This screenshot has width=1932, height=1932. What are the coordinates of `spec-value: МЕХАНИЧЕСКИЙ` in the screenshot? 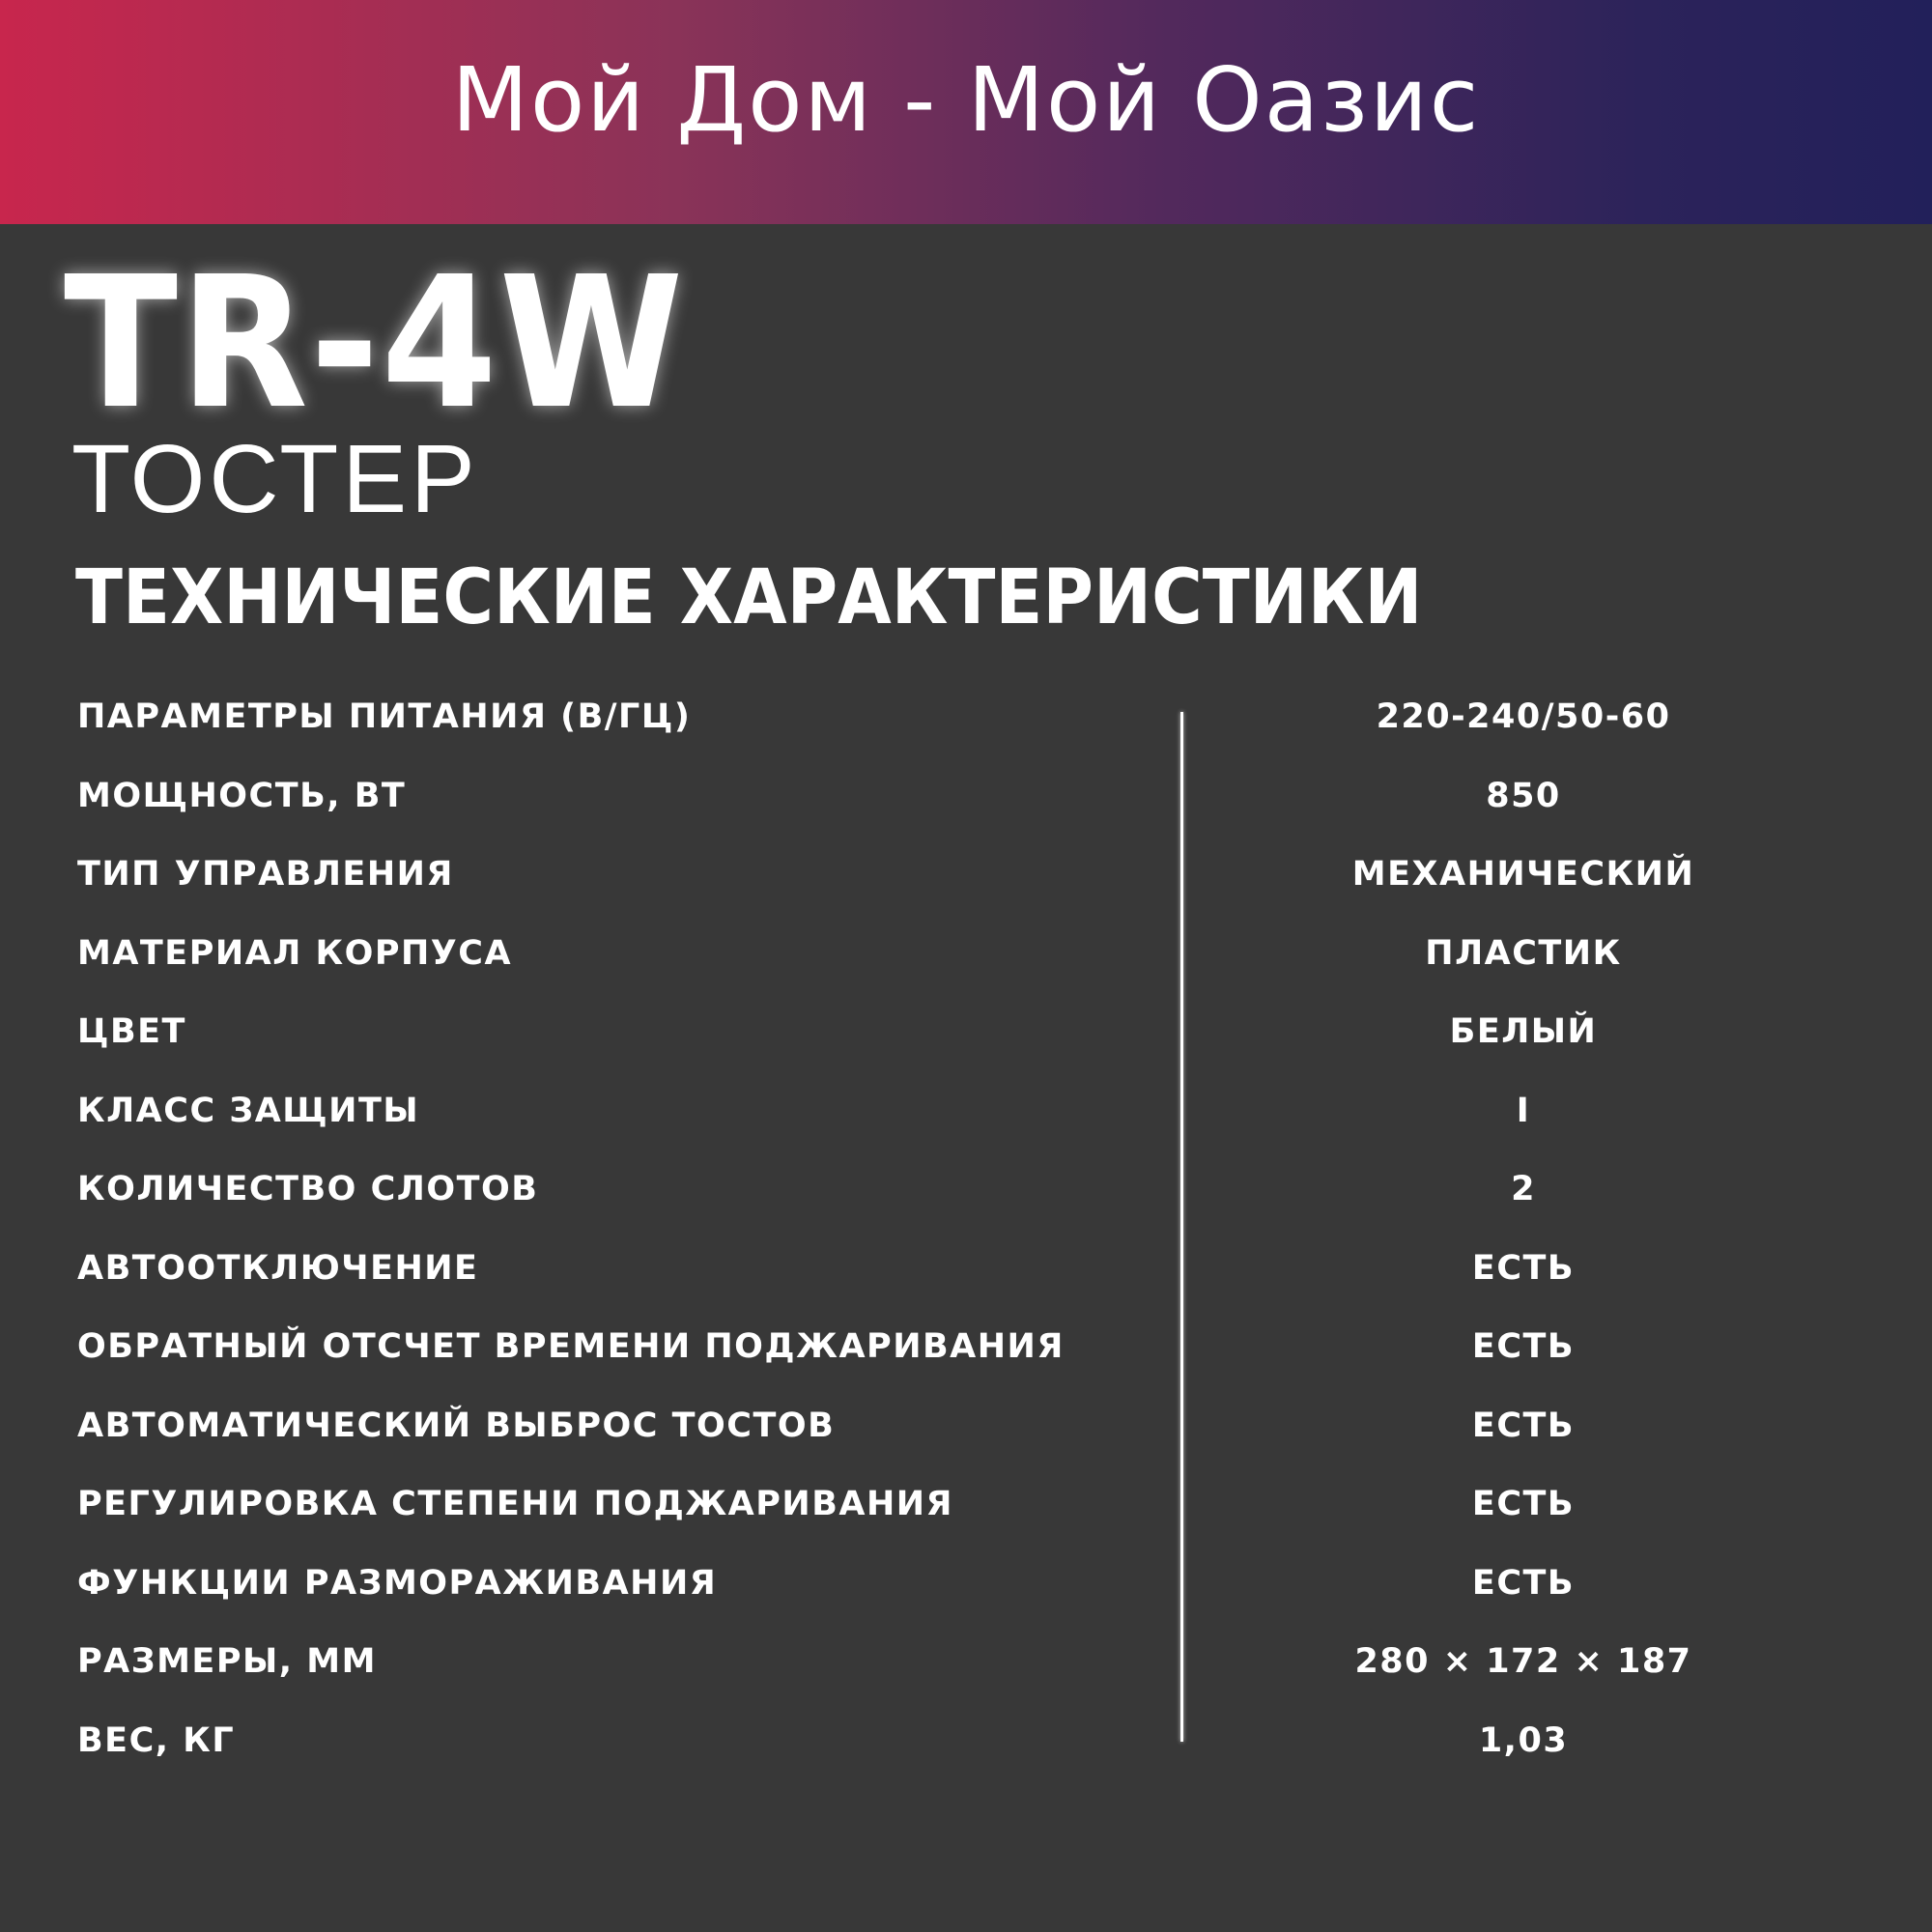 It's located at (1523, 874).